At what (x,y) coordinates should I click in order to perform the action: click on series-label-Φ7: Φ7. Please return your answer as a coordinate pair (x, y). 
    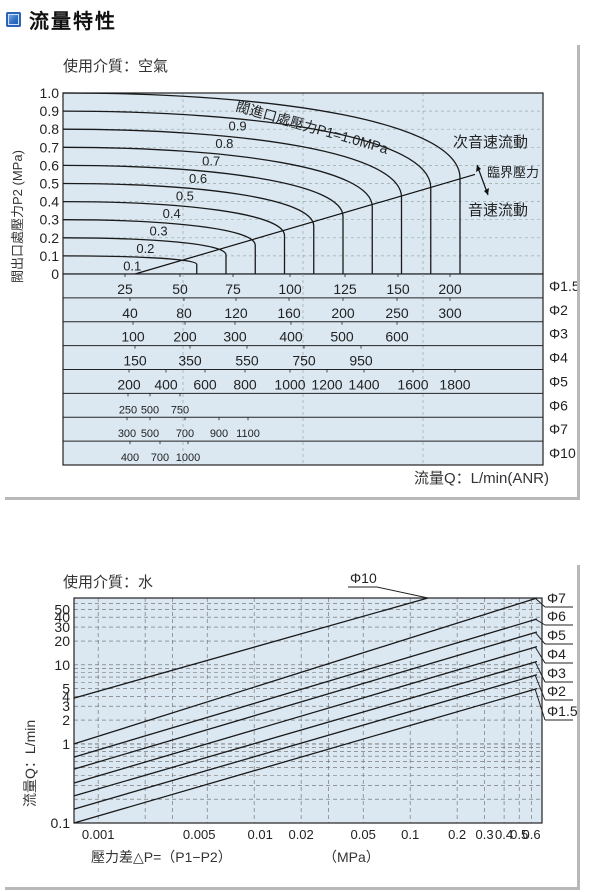
    Looking at the image, I should click on (556, 598).